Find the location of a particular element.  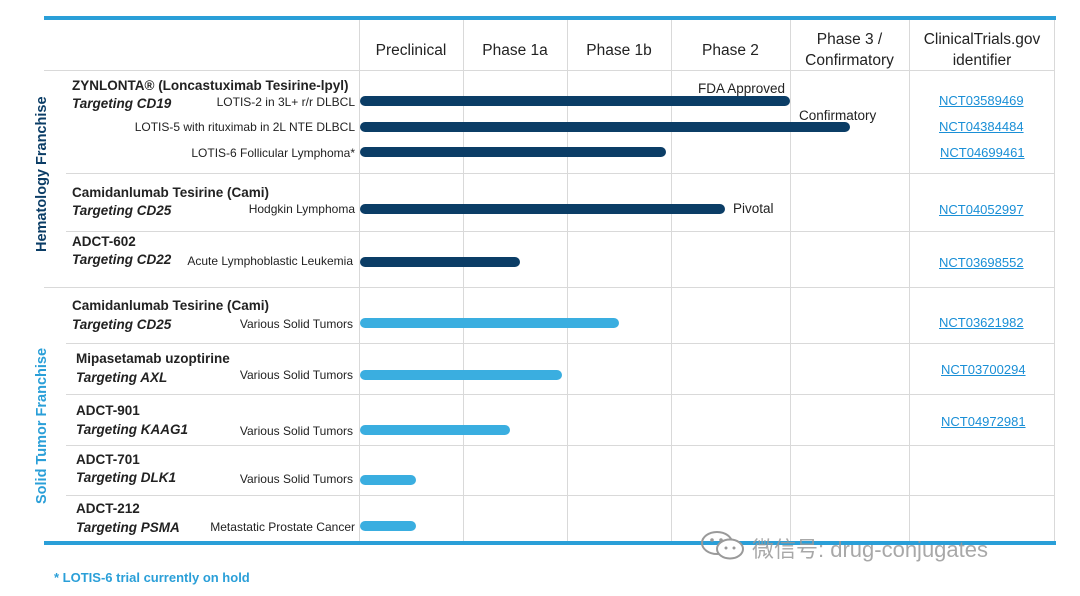

franchise-label-hematology: Hematology Franchise is located at coordinates (42, 174).